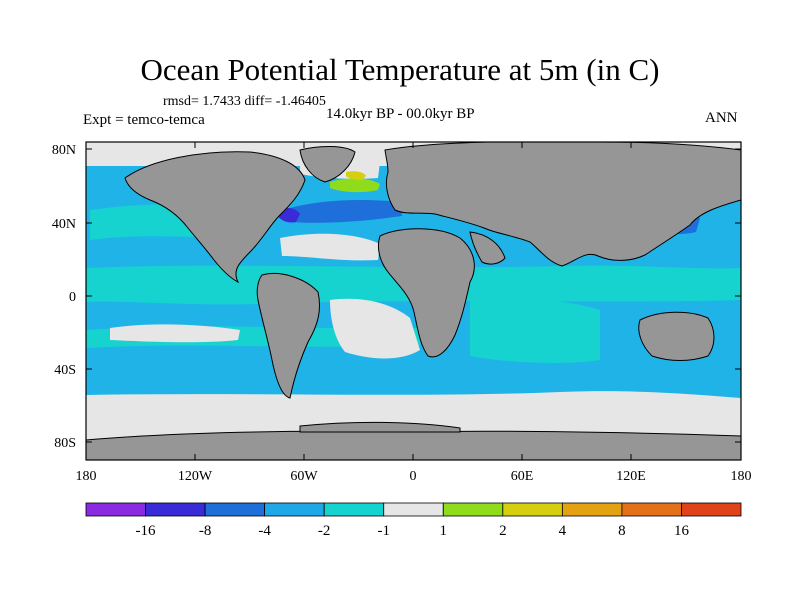 This screenshot has width=800, height=600. Describe the element at coordinates (522, 476) in the screenshot. I see `lon-tick-label: 60E` at that location.